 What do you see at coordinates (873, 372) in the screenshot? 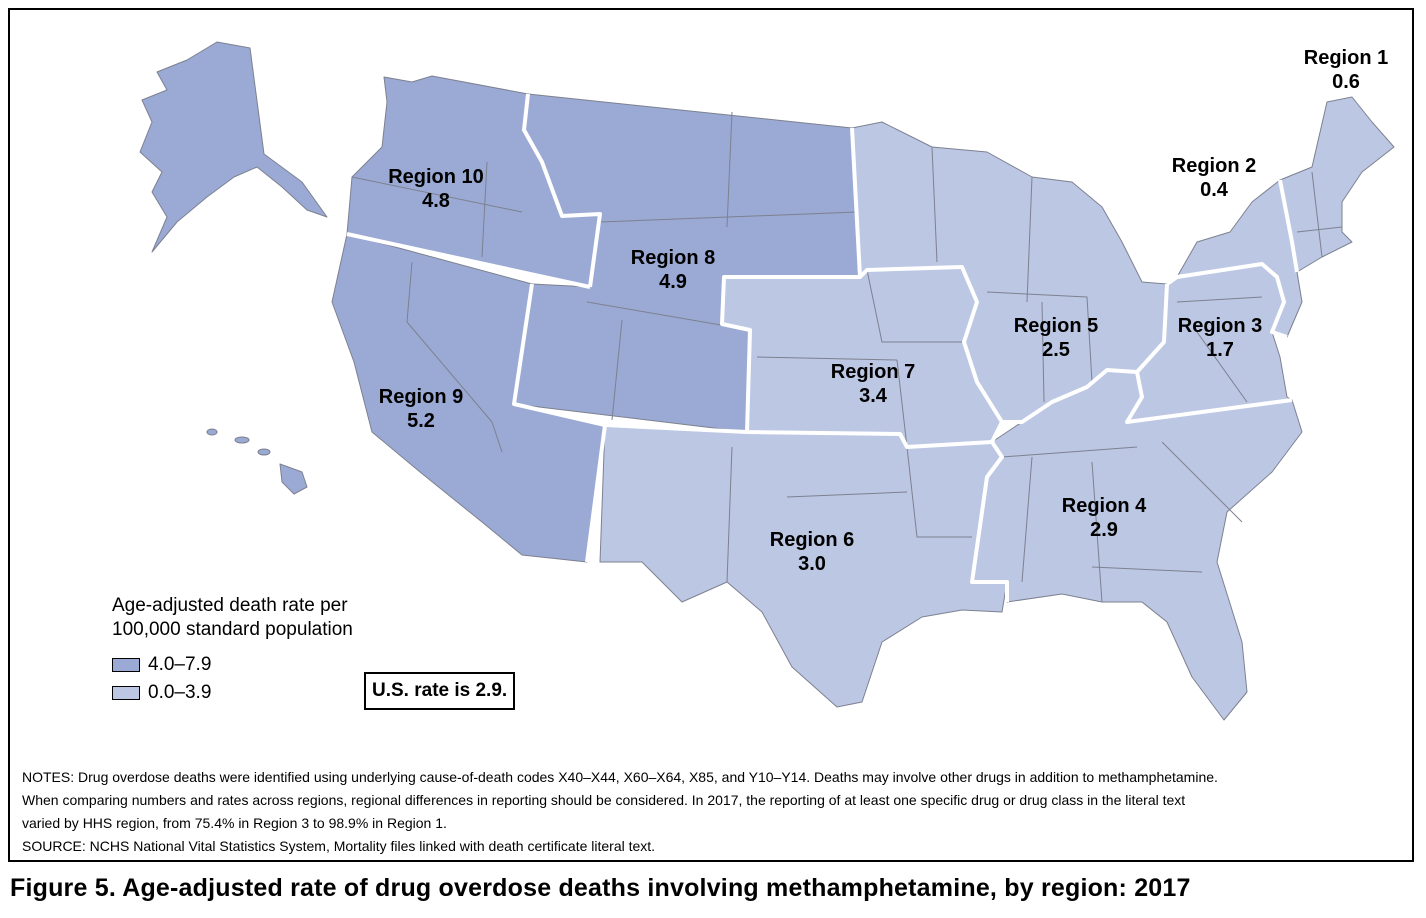
I see `region-7-name: Region 7` at bounding box center [873, 372].